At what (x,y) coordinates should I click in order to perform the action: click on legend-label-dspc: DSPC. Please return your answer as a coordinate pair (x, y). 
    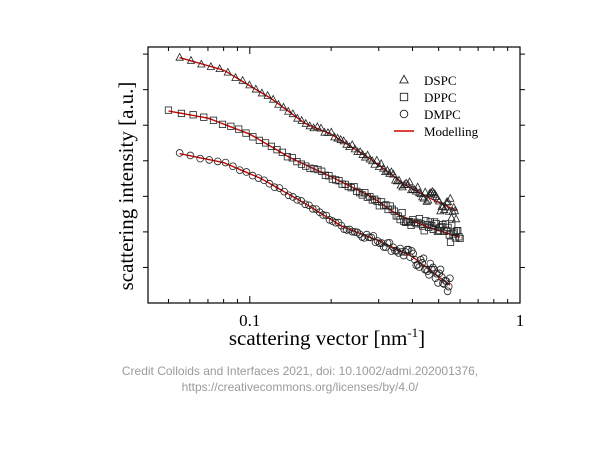
    Looking at the image, I should click on (440, 80).